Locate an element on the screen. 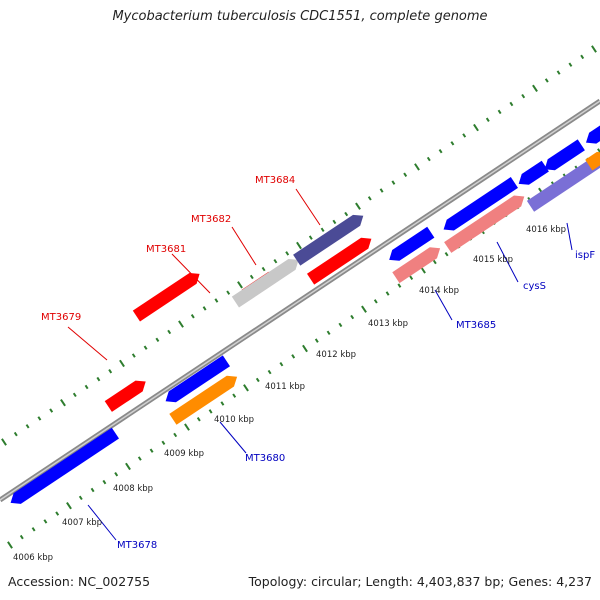 The width and height of the screenshot is (600, 600). gene-reverse-a is located at coordinates (412, 243).